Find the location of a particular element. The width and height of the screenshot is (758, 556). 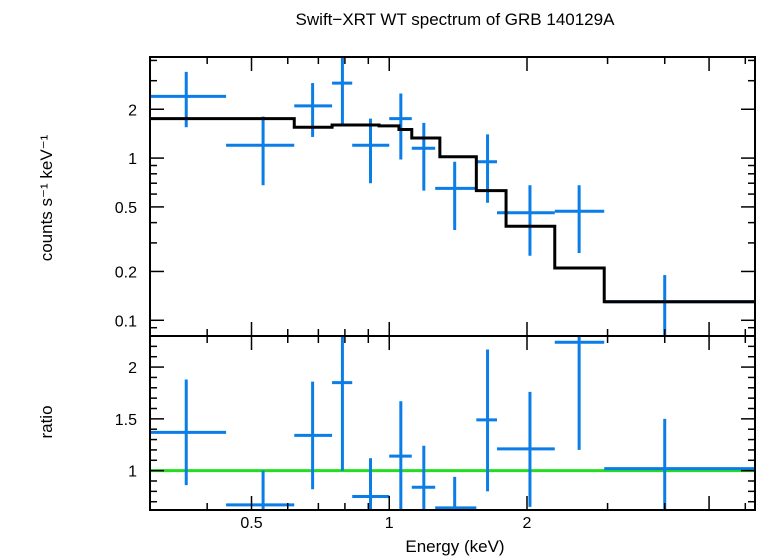

y-tick-label: 0.5 is located at coordinates (126, 208).